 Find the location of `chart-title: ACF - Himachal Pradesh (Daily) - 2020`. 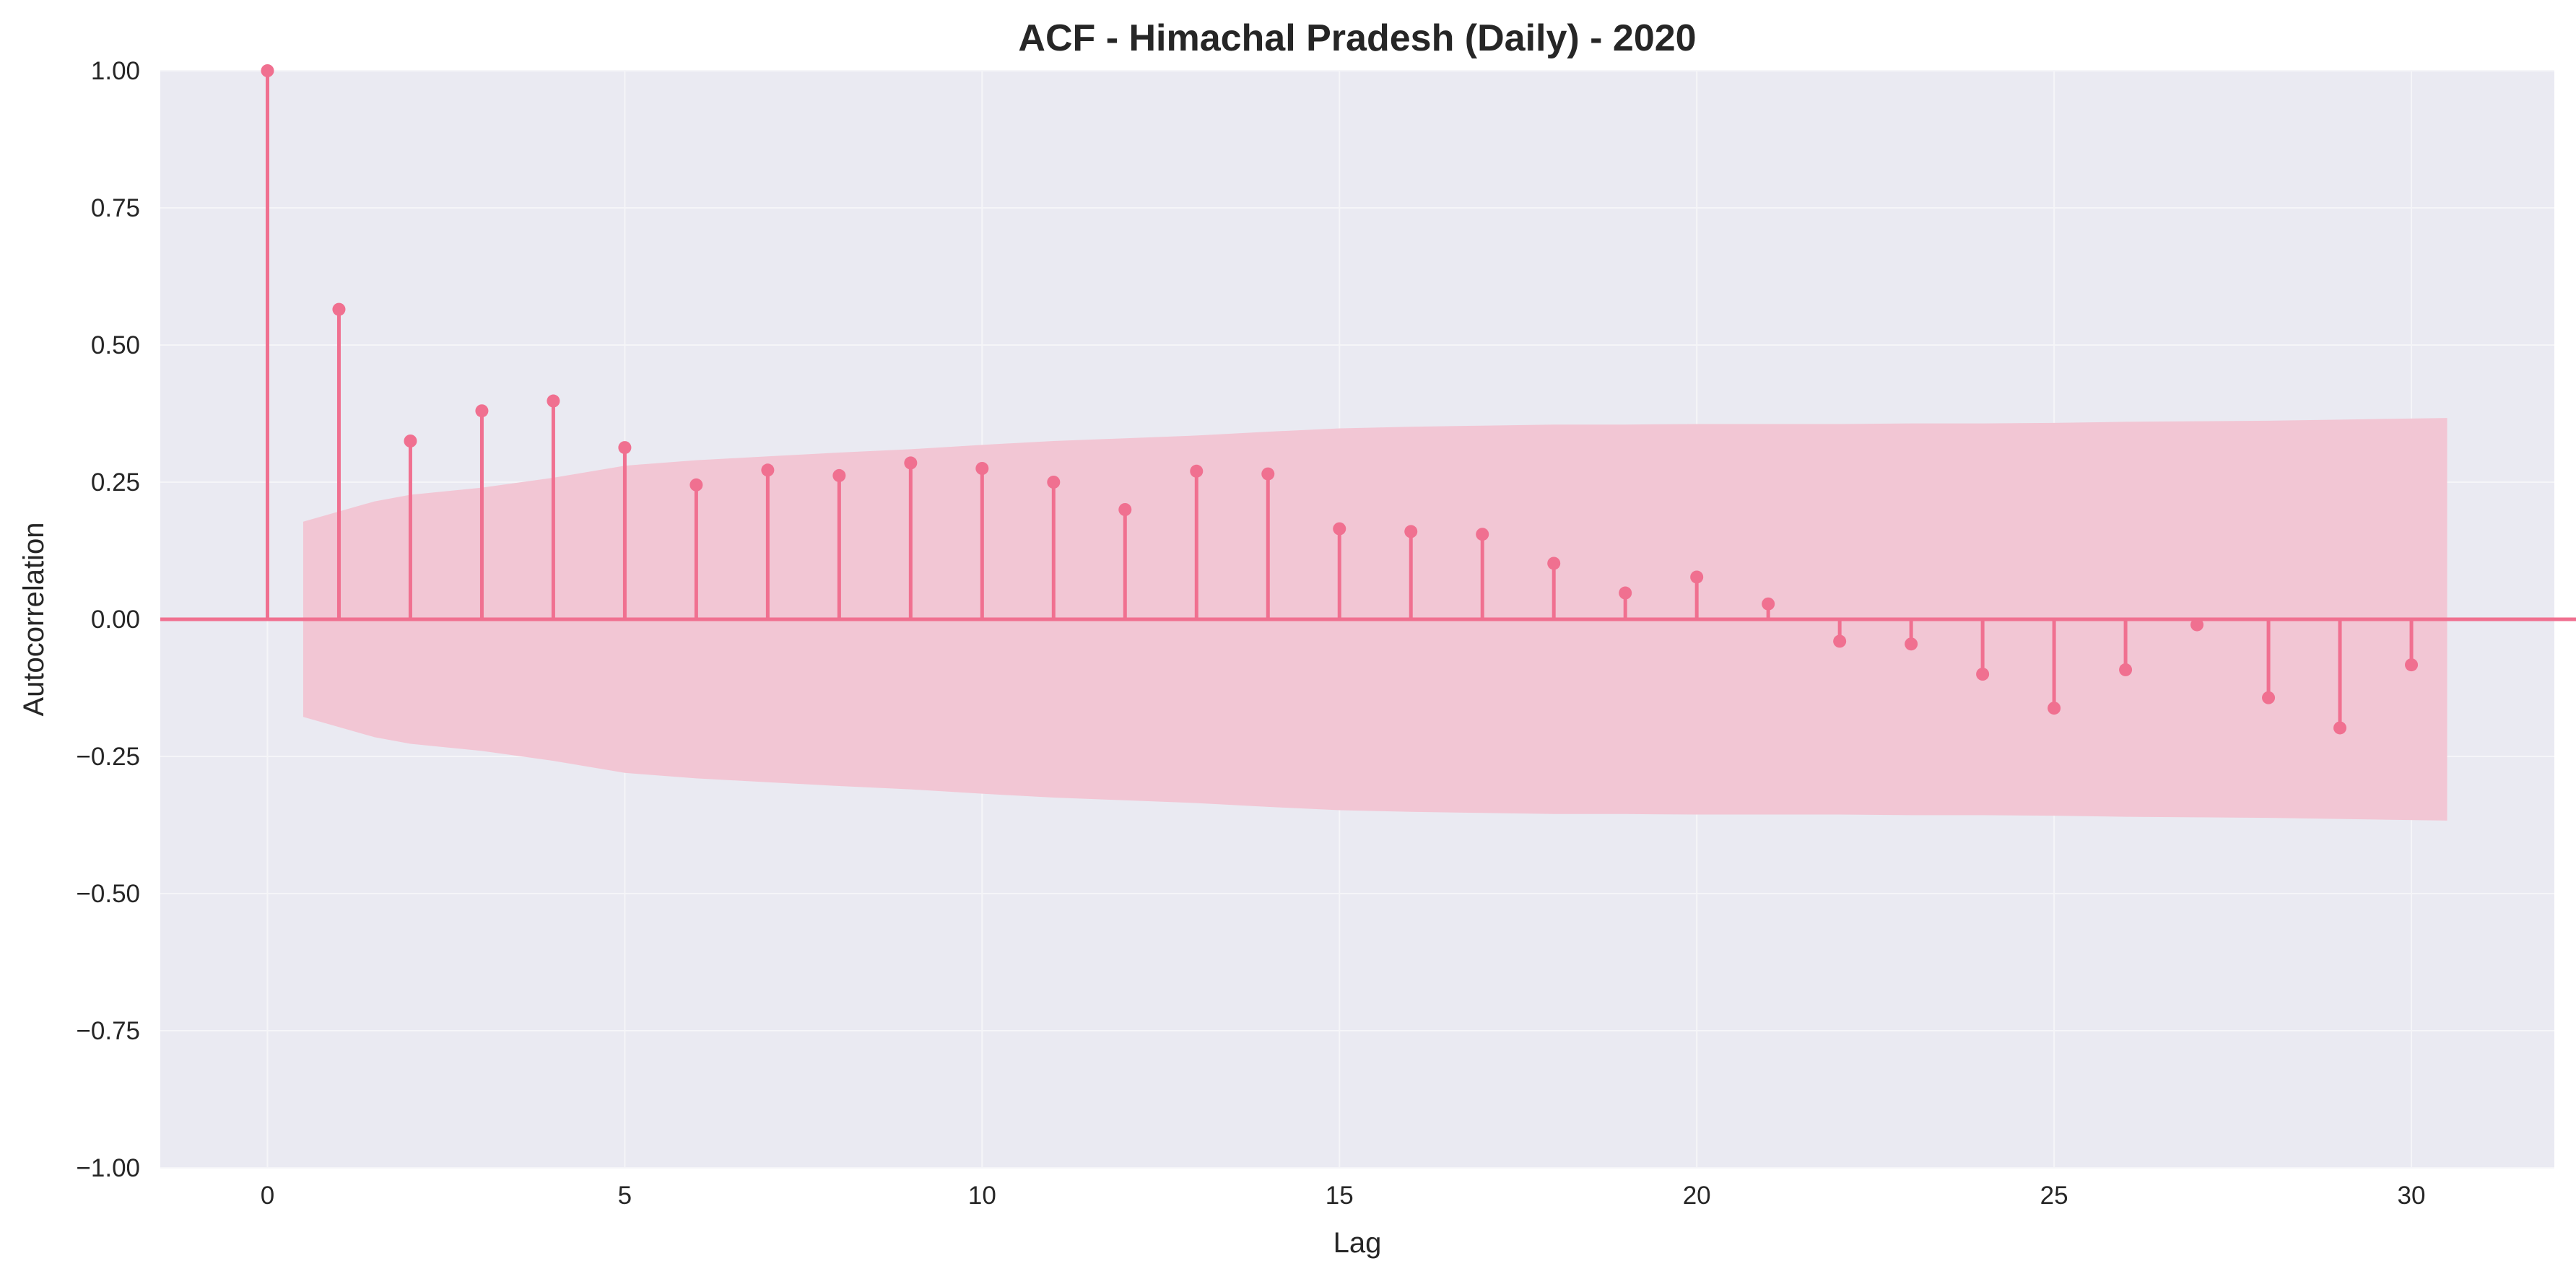

chart-title: ACF - Himachal Pradesh (Daily) - 2020 is located at coordinates (1357, 38).